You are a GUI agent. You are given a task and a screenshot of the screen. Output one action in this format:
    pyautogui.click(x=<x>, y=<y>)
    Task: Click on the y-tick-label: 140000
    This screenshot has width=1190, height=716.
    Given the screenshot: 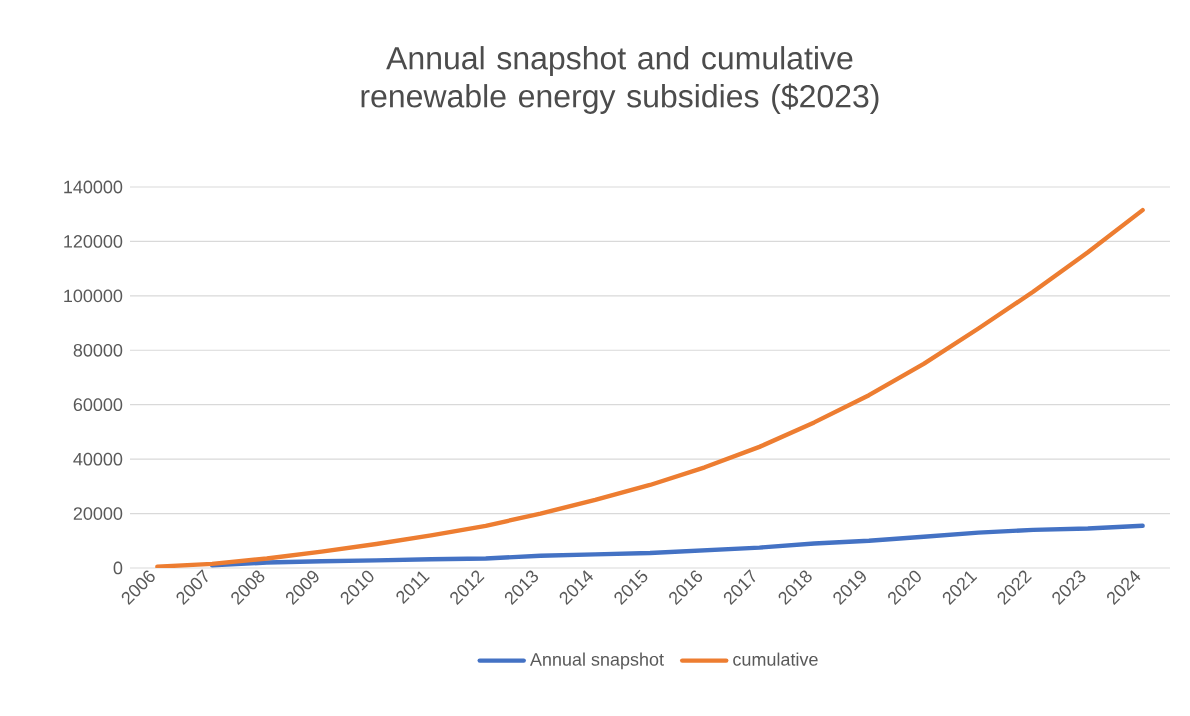 What is the action you would take?
    pyautogui.click(x=93, y=187)
    